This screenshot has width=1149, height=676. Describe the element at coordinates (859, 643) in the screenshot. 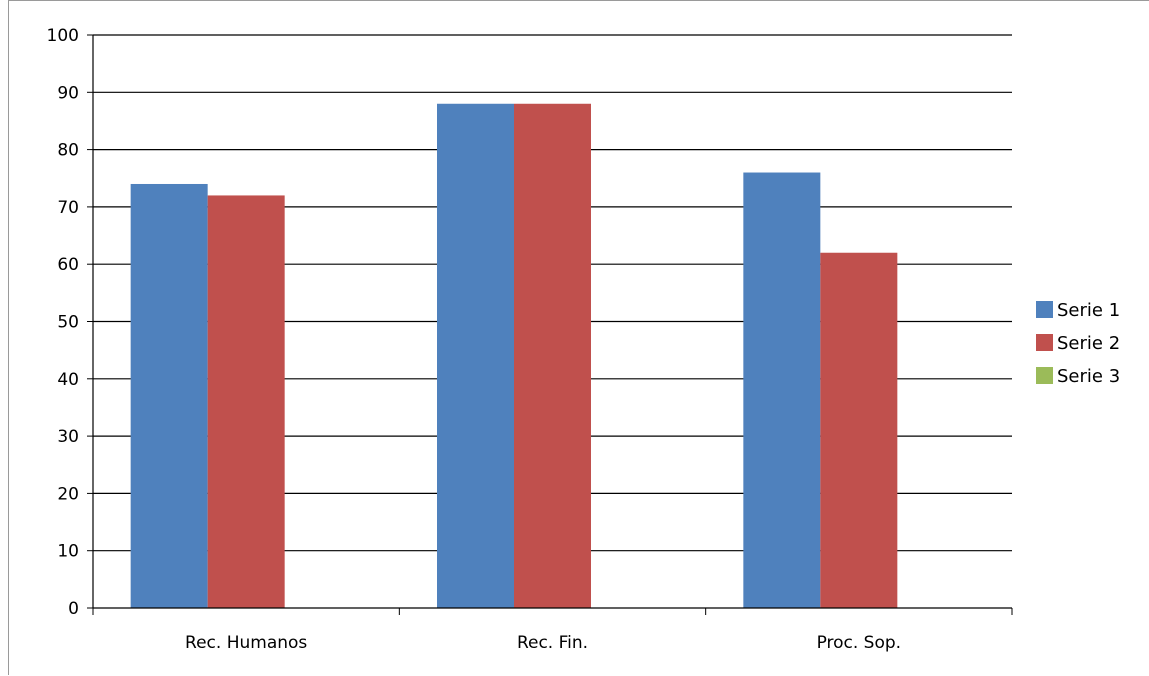

I see `x-tick-label: Proc. Sop.` at that location.